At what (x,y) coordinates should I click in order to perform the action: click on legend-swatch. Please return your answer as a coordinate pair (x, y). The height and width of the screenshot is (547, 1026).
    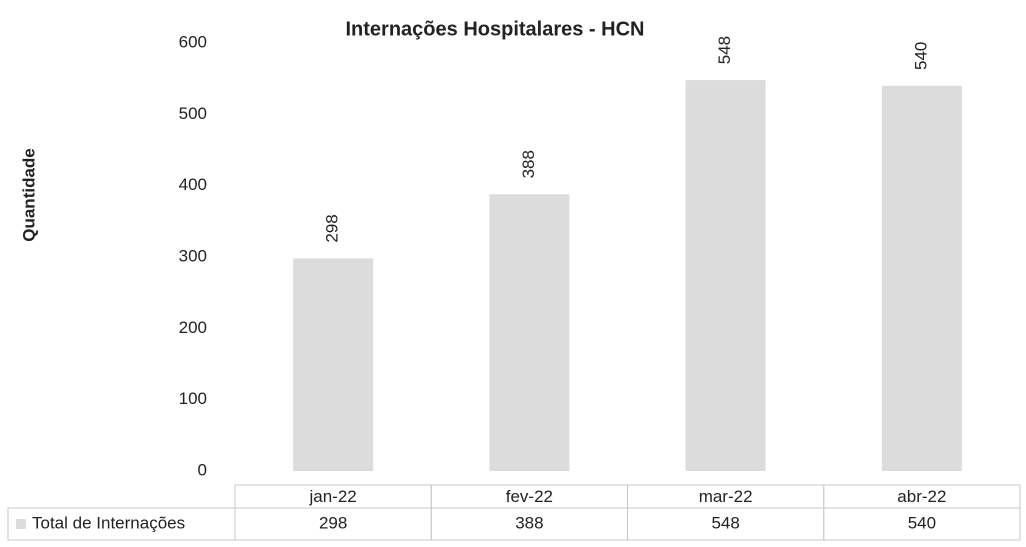
    Looking at the image, I should click on (21, 524).